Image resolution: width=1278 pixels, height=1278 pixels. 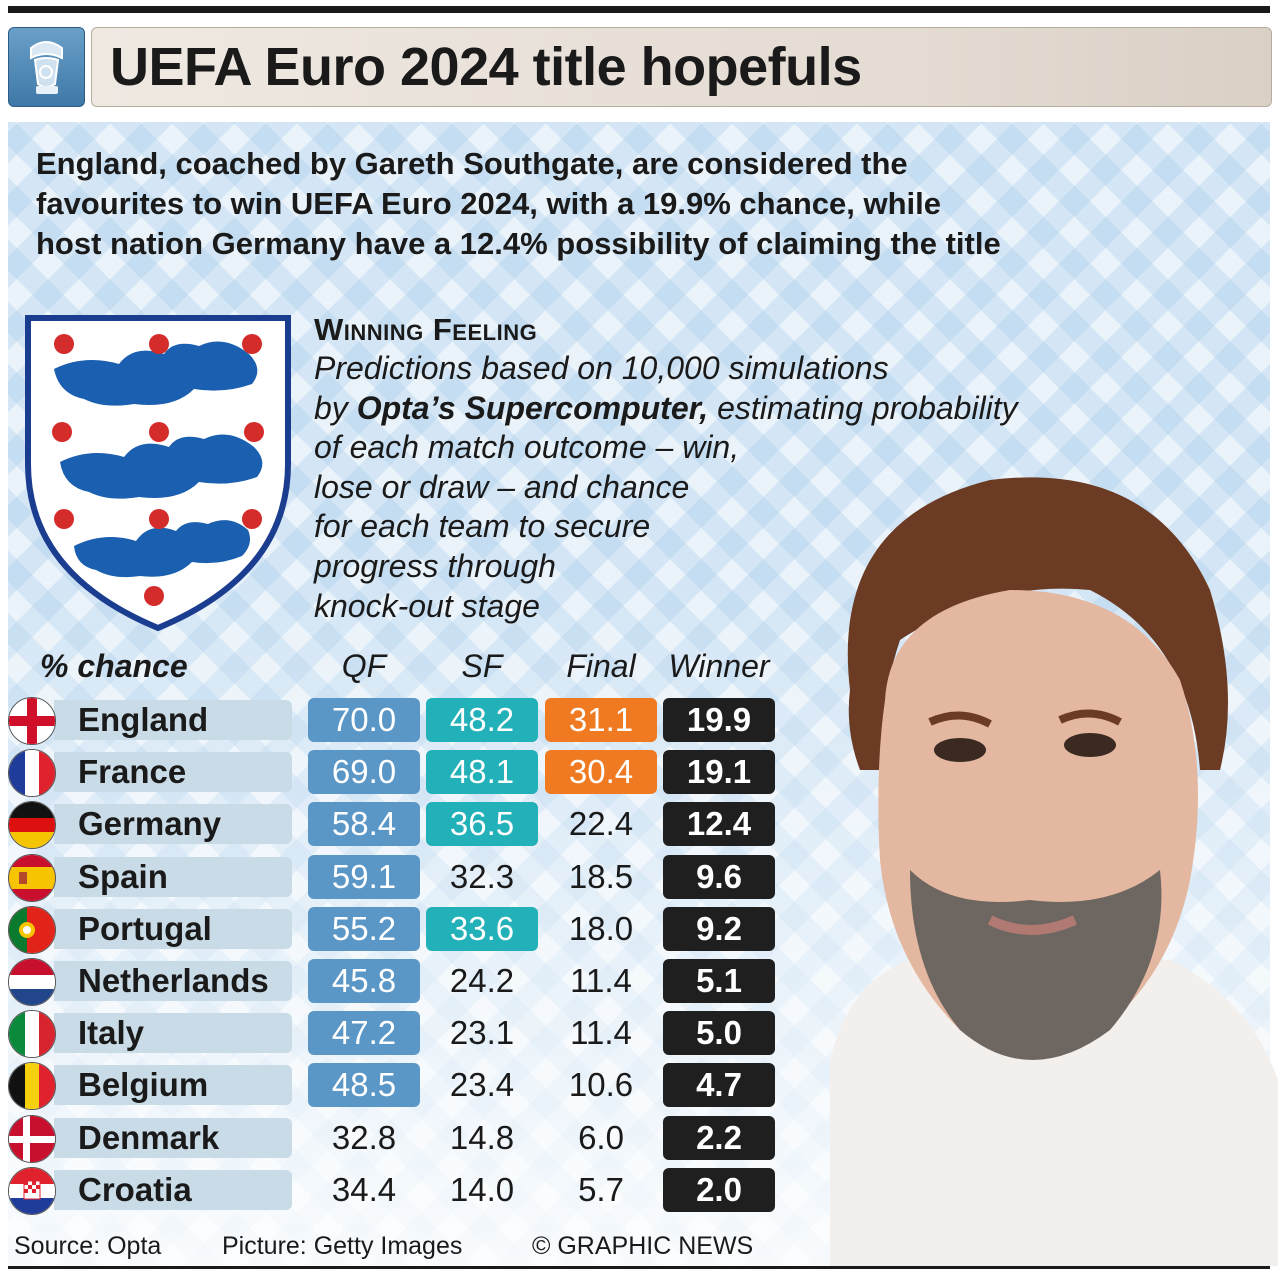 What do you see at coordinates (601, 876) in the screenshot?
I see `final-value: 18.5` at bounding box center [601, 876].